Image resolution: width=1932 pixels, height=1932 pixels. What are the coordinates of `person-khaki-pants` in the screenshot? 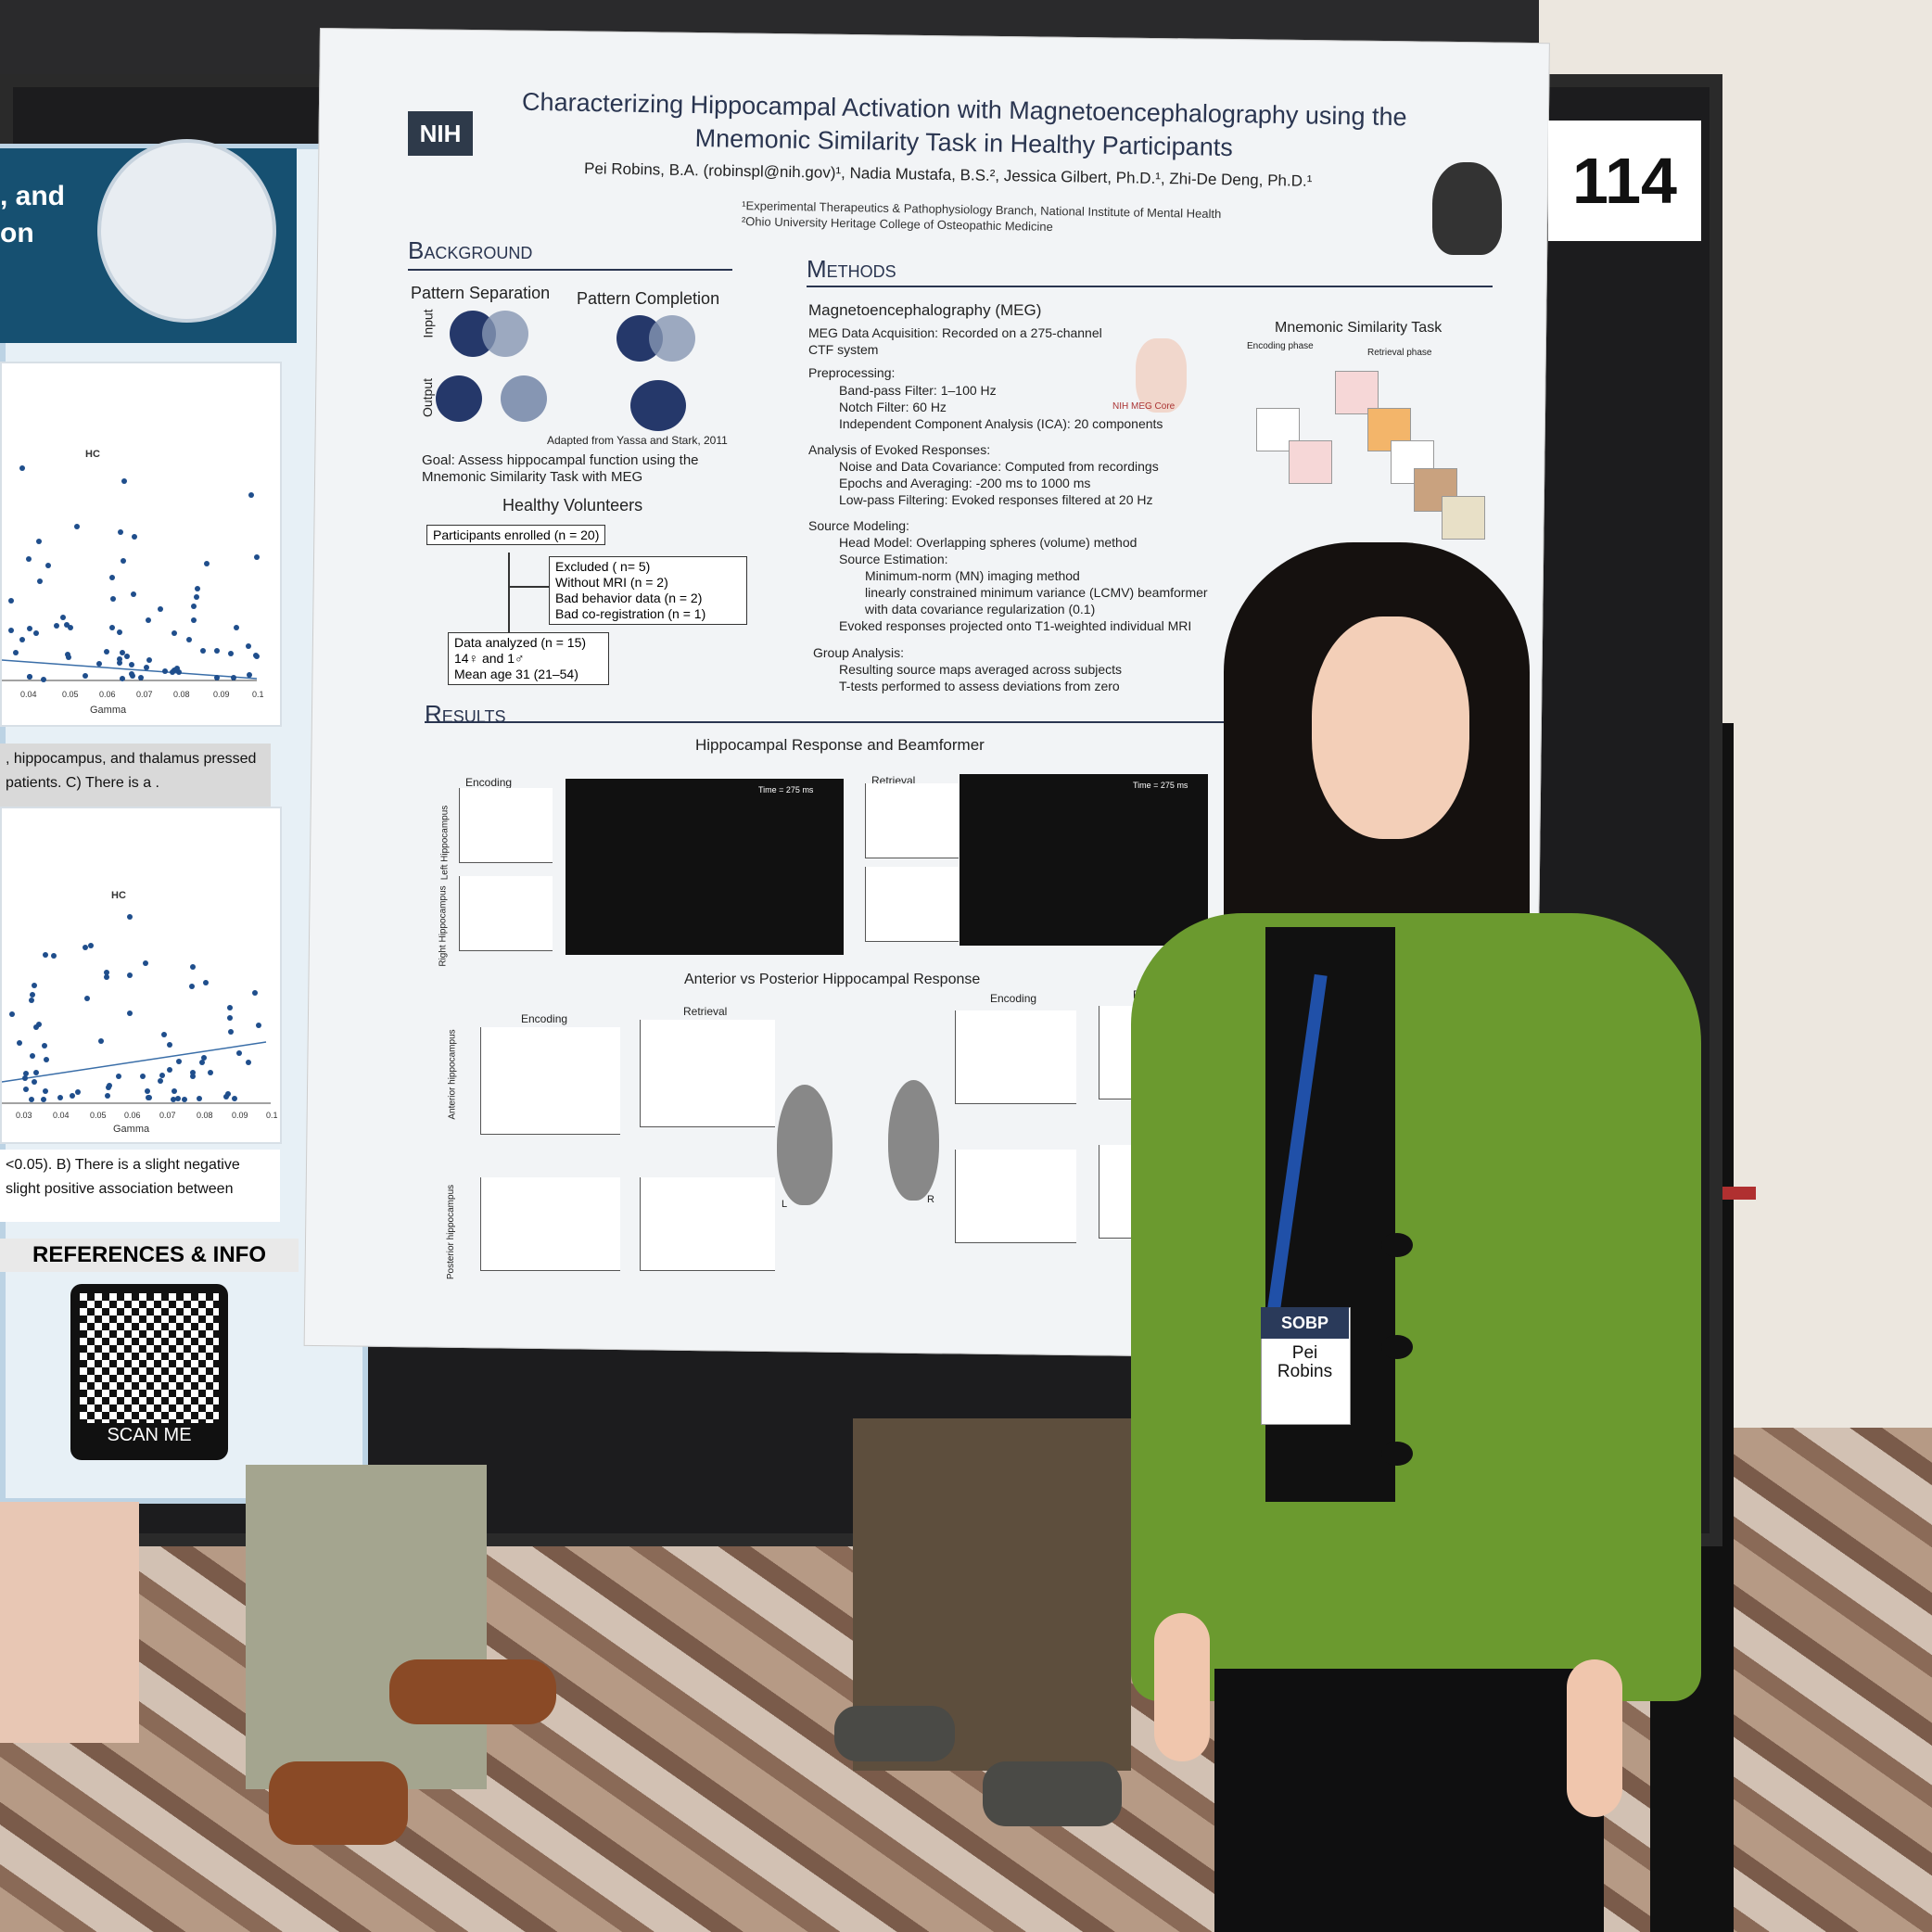 It's located at (366, 1627).